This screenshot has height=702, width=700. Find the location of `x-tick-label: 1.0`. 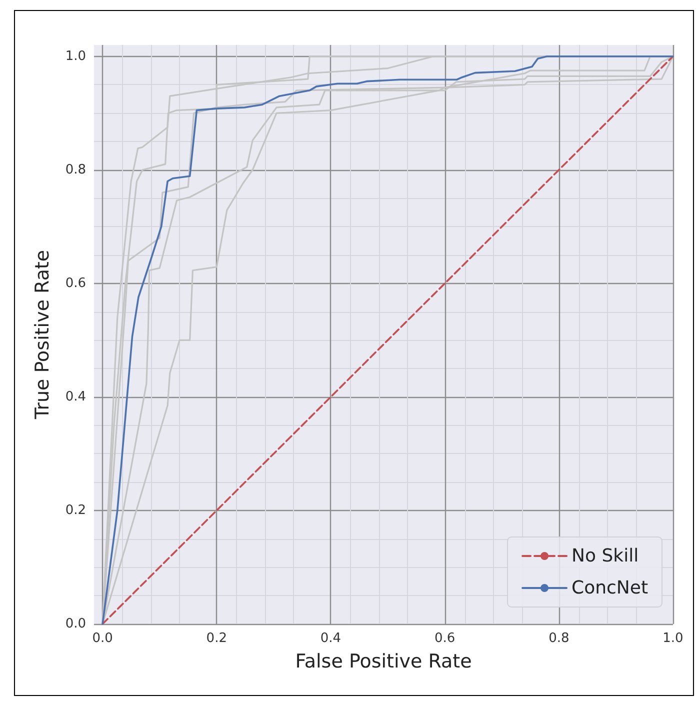

x-tick-label: 1.0 is located at coordinates (673, 638).